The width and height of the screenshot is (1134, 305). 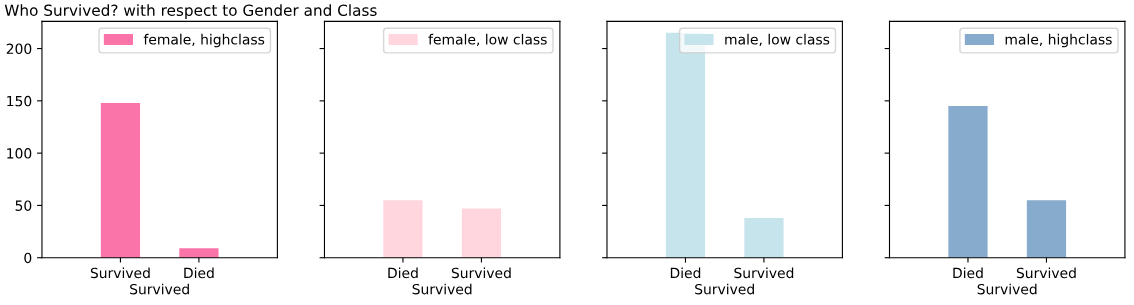 I want to click on y-tick-label: 0, so click(x=28, y=258).